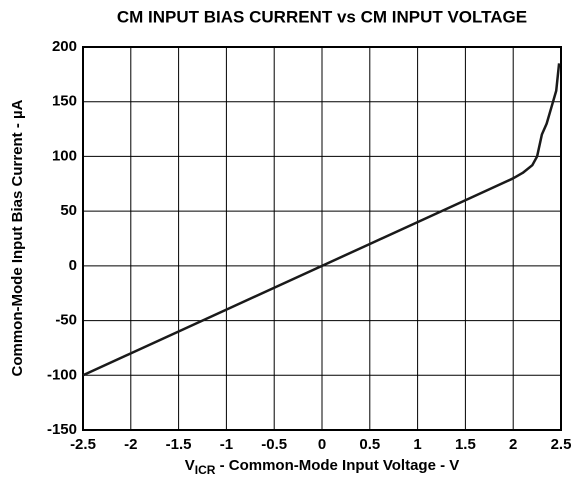 The width and height of the screenshot is (581, 485). Describe the element at coordinates (337, 465) in the screenshot. I see `x-label-rest: - Common-Mode Input Voltage - V` at that location.